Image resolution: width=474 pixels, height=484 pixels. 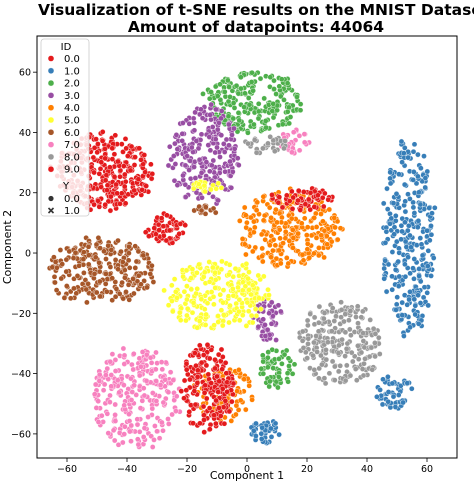 I want to click on cluster-9.0-19, so click(x=165, y=228).